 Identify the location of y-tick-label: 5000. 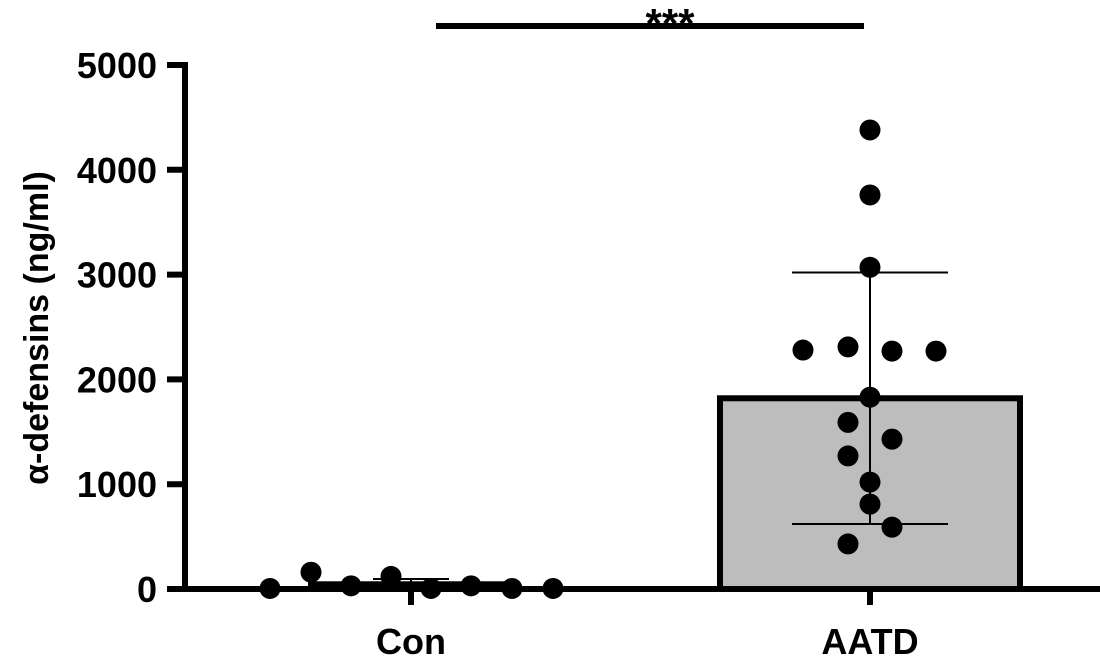
(117, 65).